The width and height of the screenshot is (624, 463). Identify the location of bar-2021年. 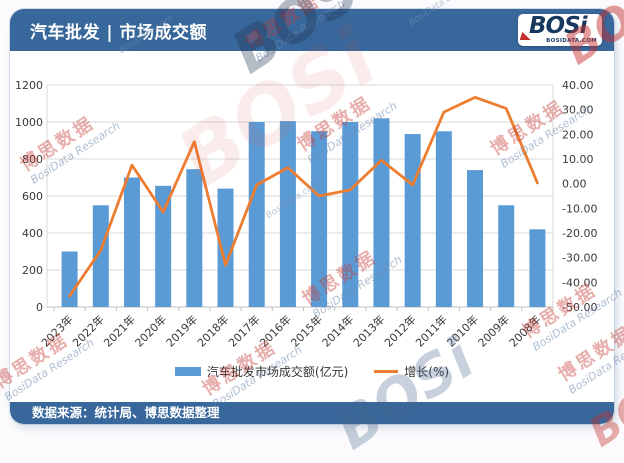
(131, 242).